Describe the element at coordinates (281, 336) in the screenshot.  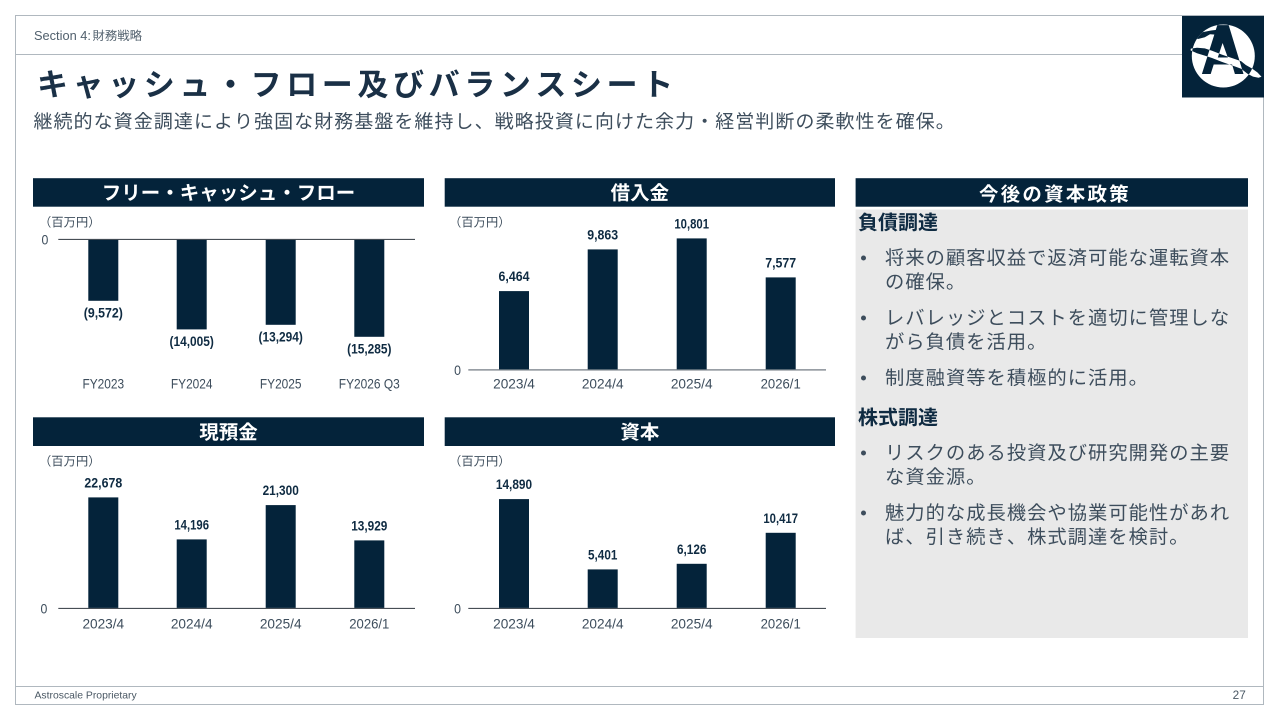
I see `svg-text: (13,294)` at that location.